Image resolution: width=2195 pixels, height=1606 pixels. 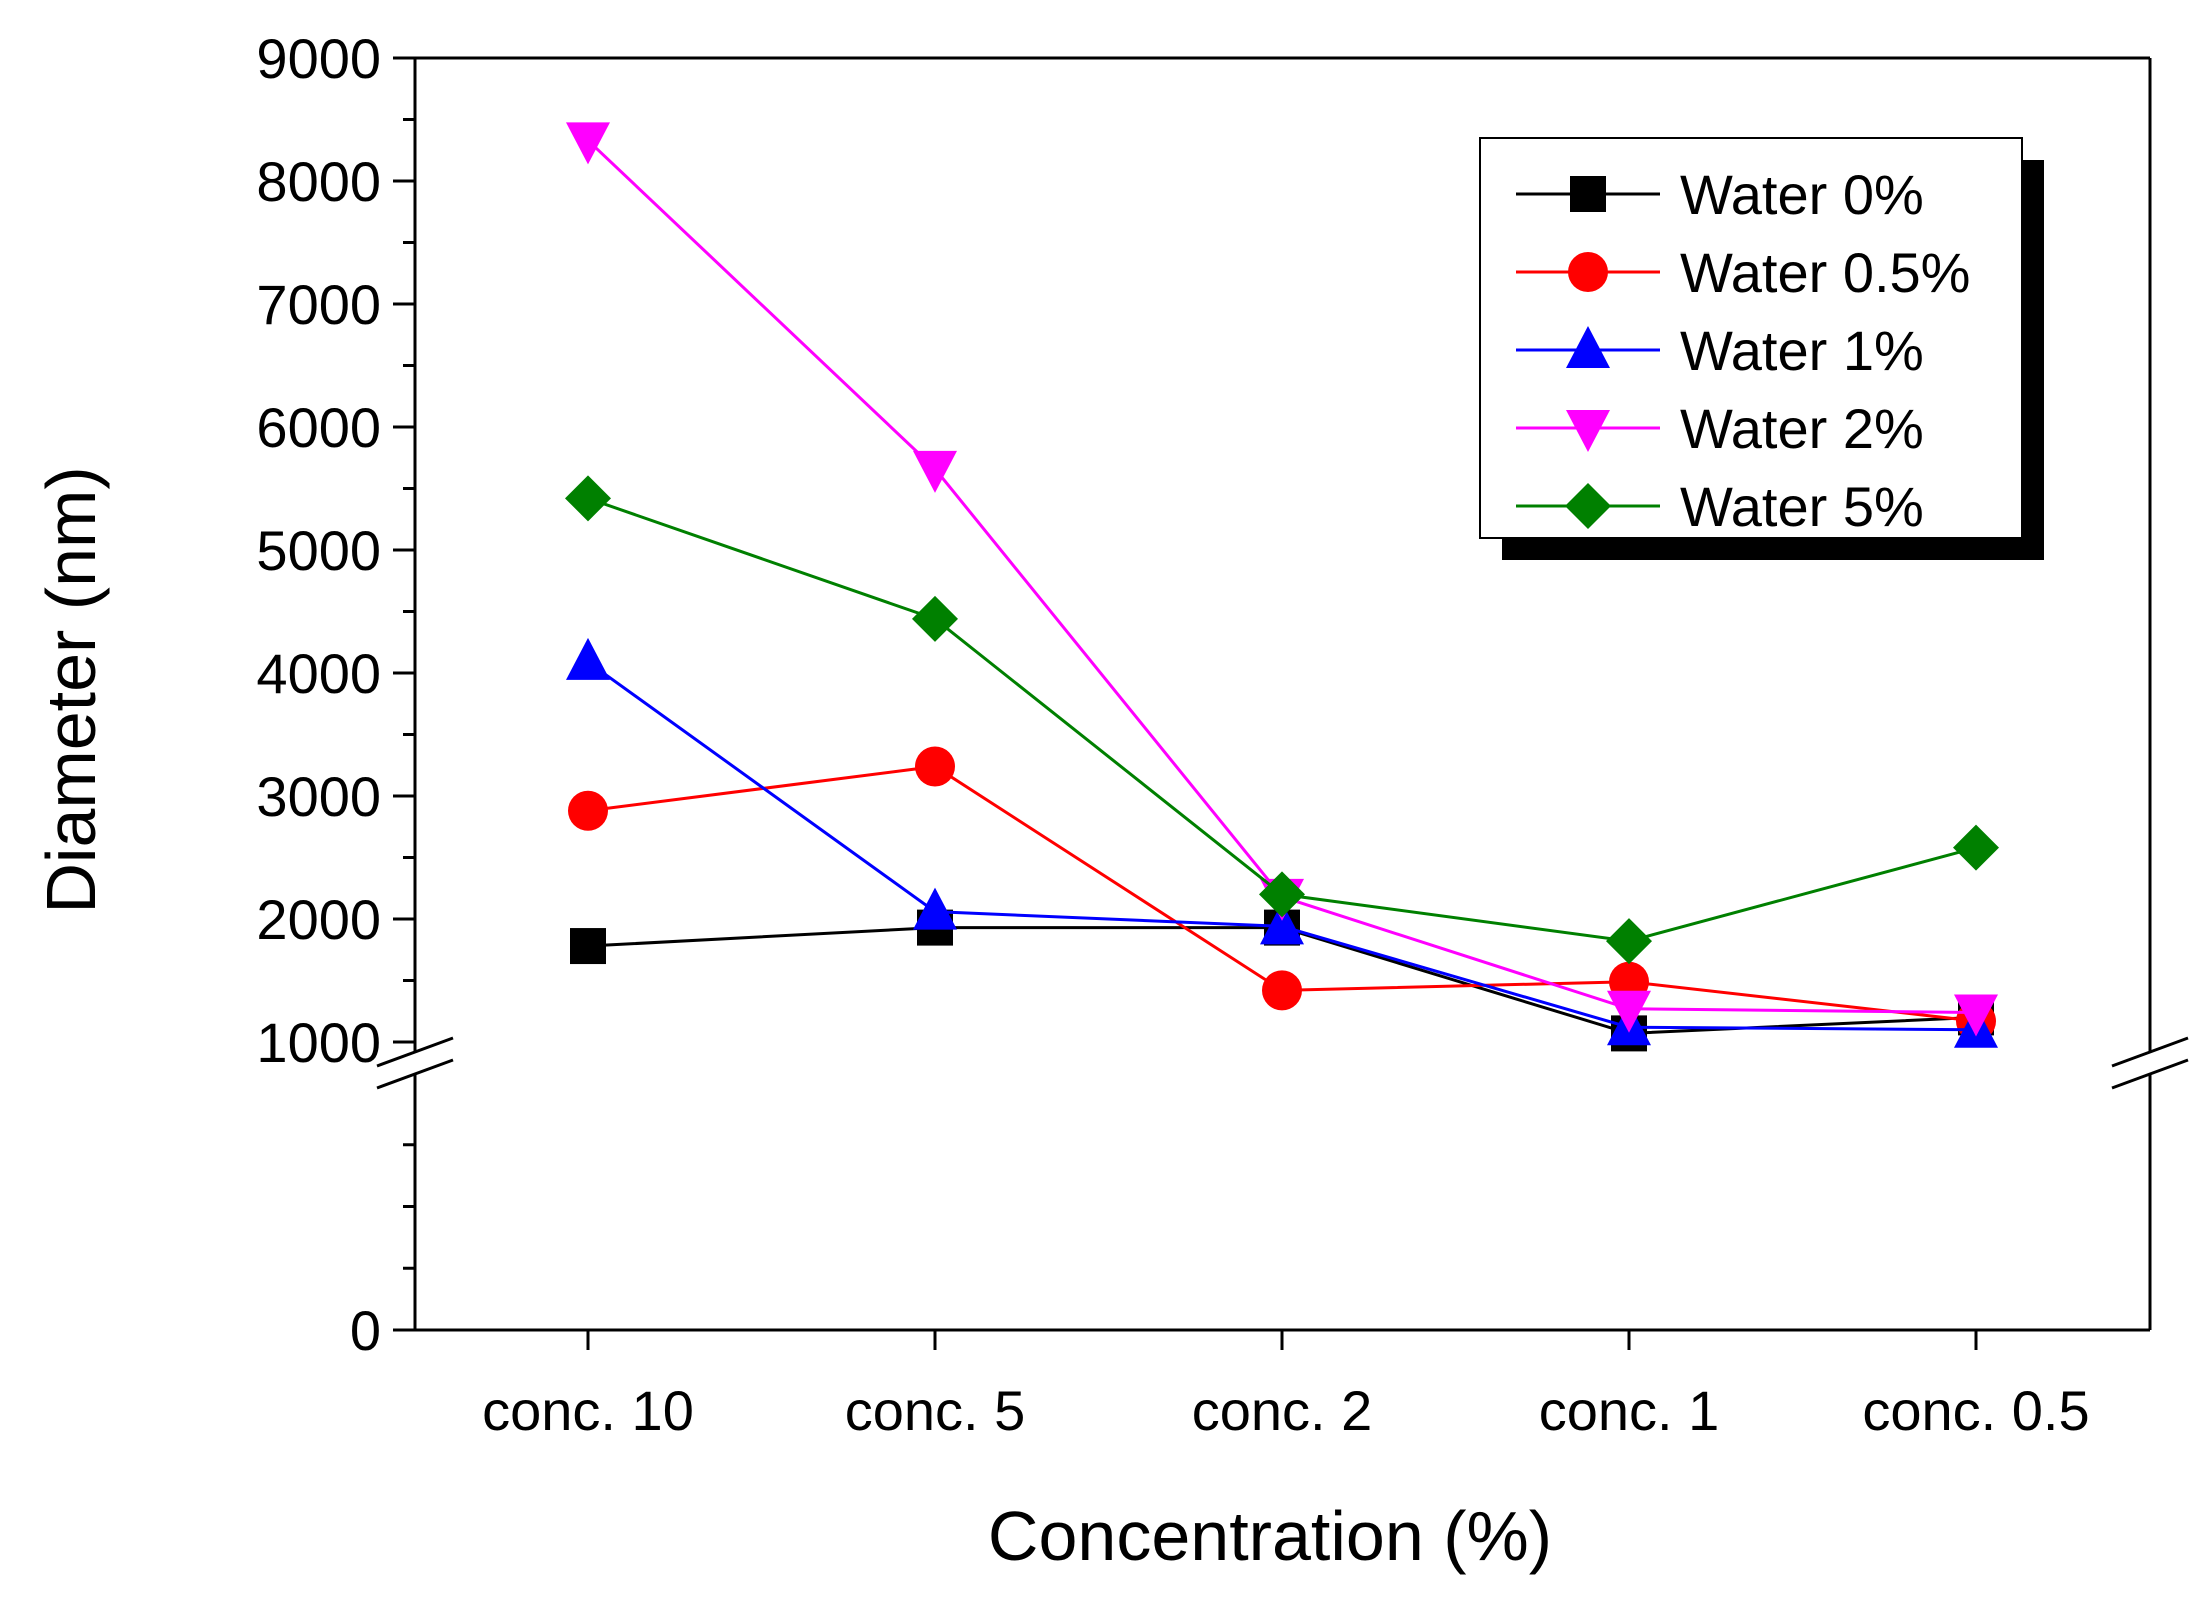 What do you see at coordinates (1802, 194) in the screenshot?
I see `legend-label: Water 0%` at bounding box center [1802, 194].